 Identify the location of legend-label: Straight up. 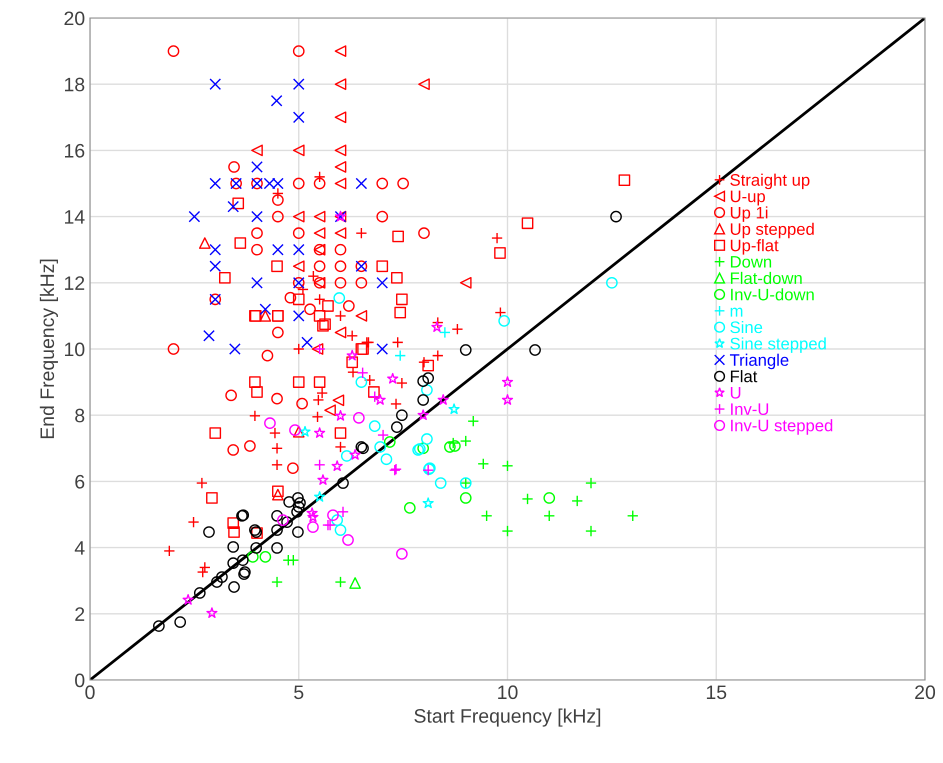
(770, 182).